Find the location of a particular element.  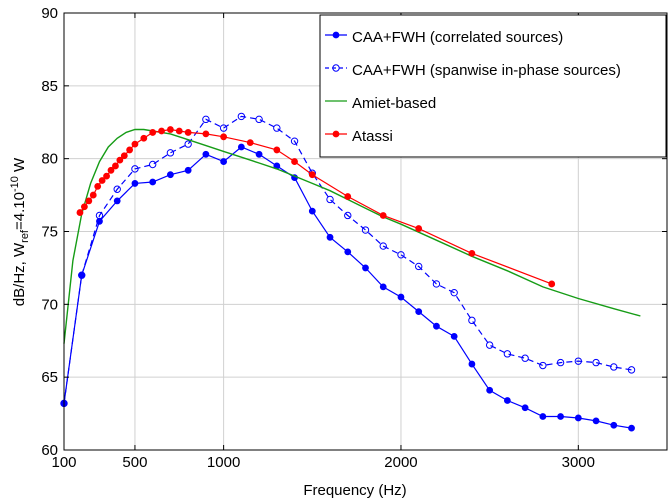

legend-label-1: CAA+FWH (spanwise in-phase sources) is located at coordinates (486, 70).